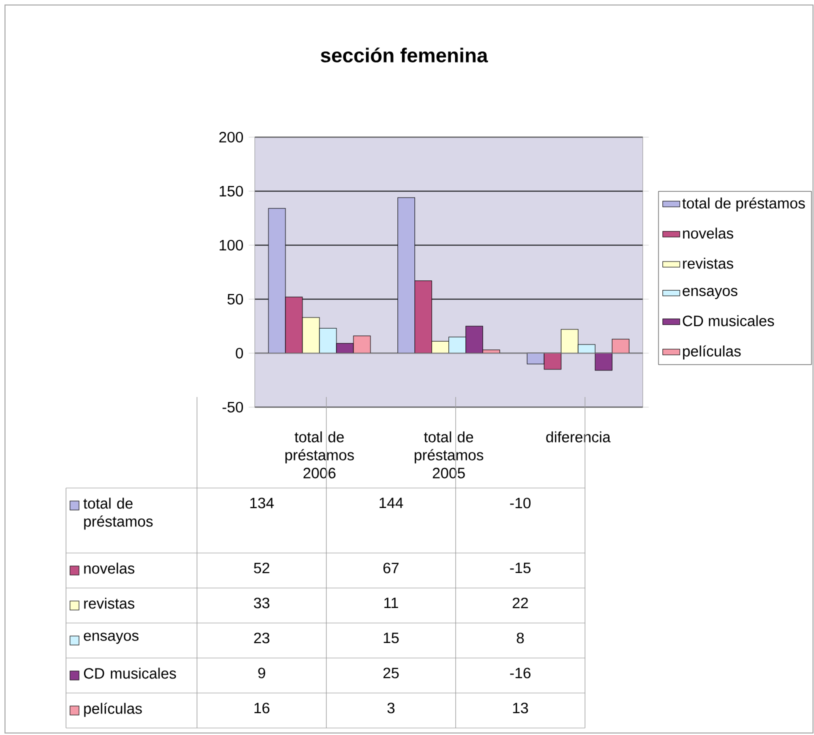 The height and width of the screenshot is (735, 814). What do you see at coordinates (710, 294) in the screenshot?
I see `legend-label: ensayos` at bounding box center [710, 294].